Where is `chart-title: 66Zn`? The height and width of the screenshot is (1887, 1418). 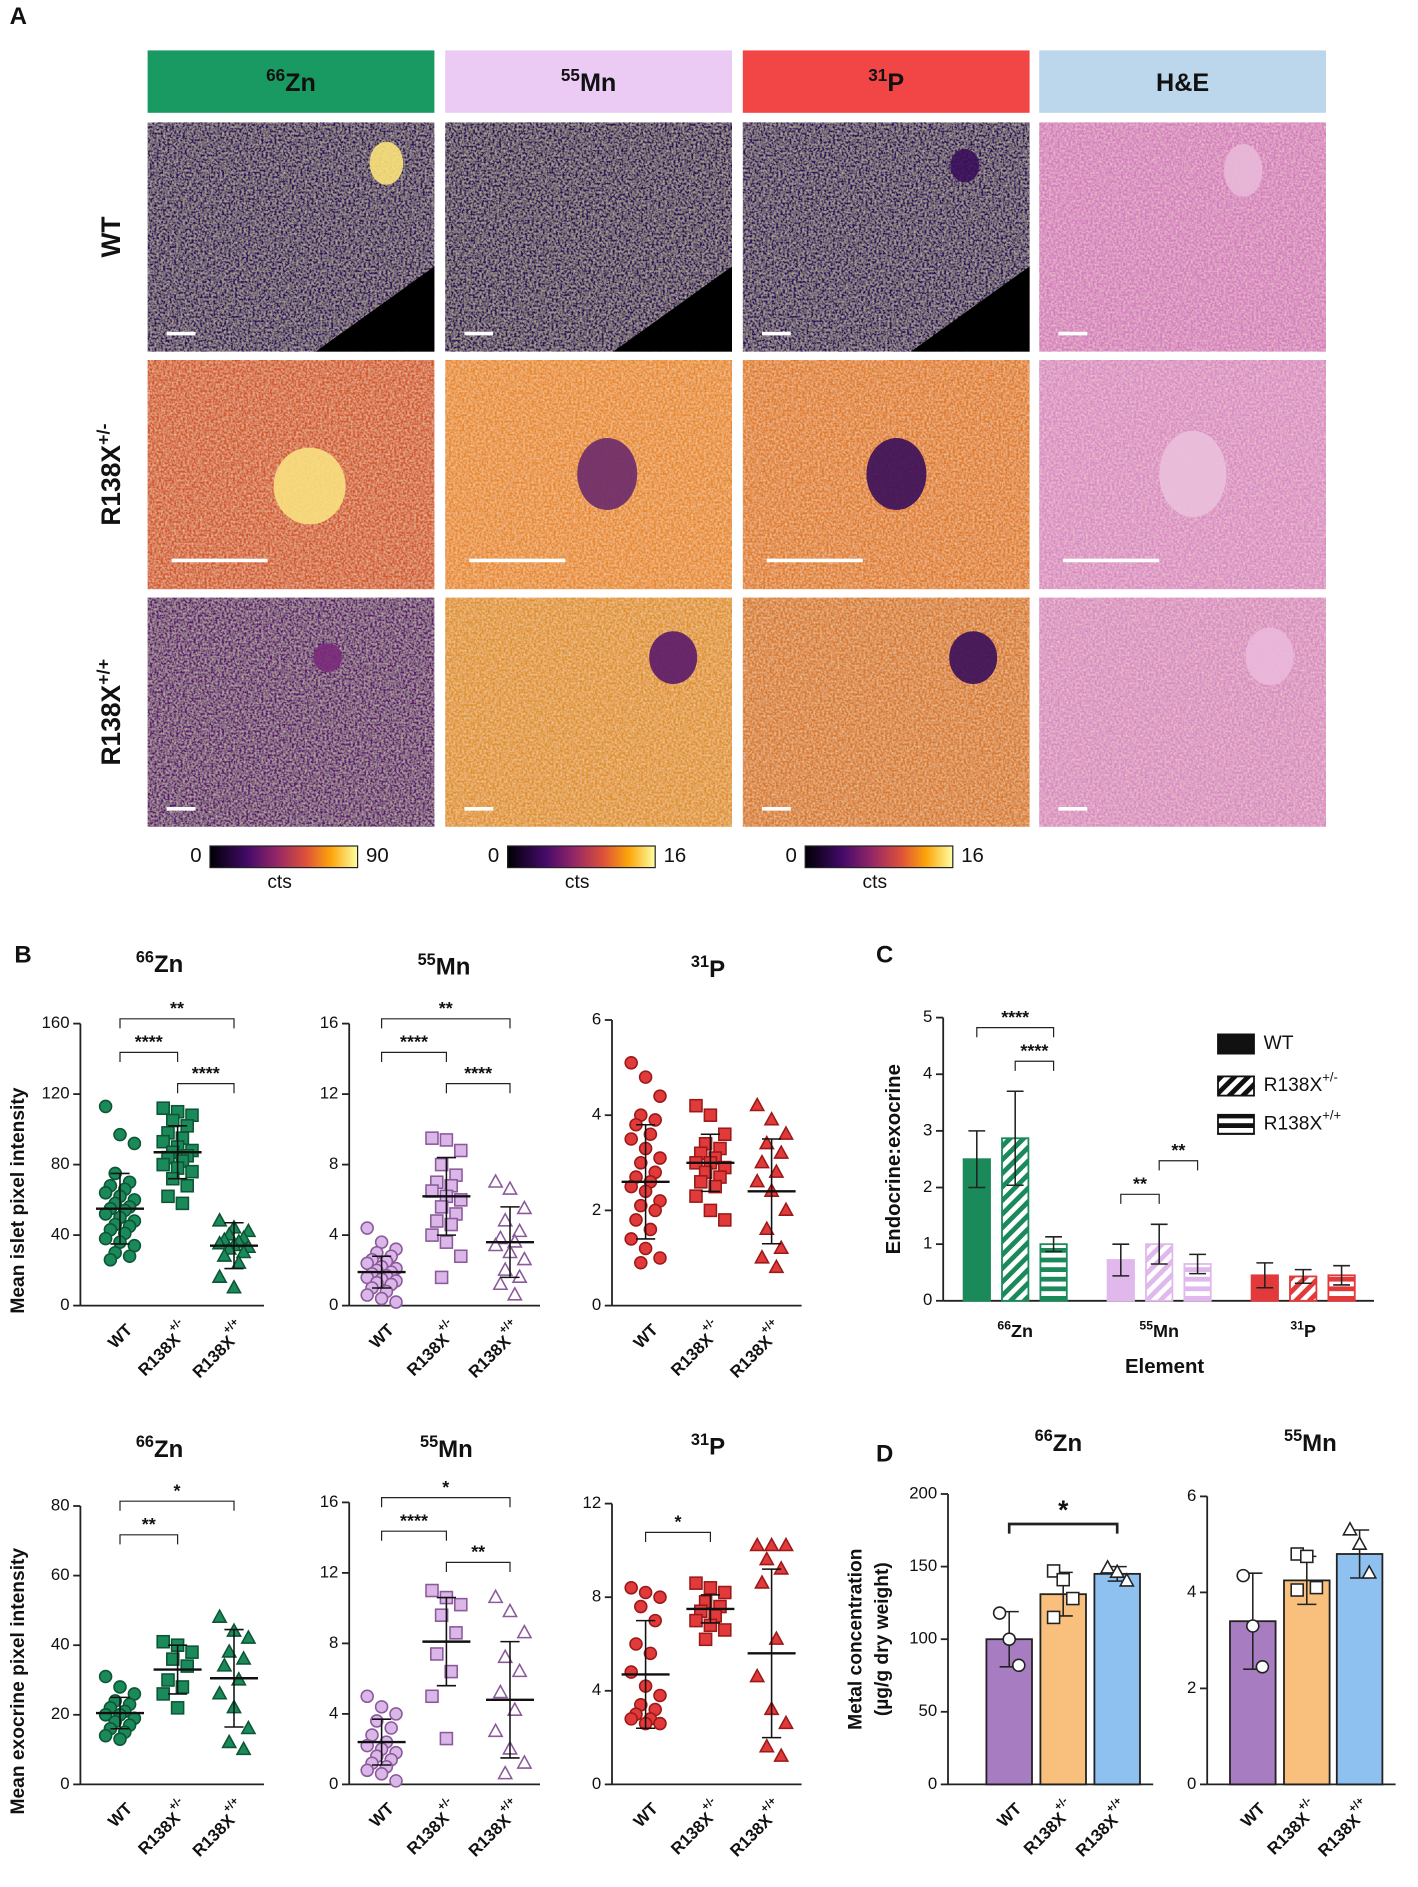 chart-title: 66Zn is located at coordinates (159, 1448).